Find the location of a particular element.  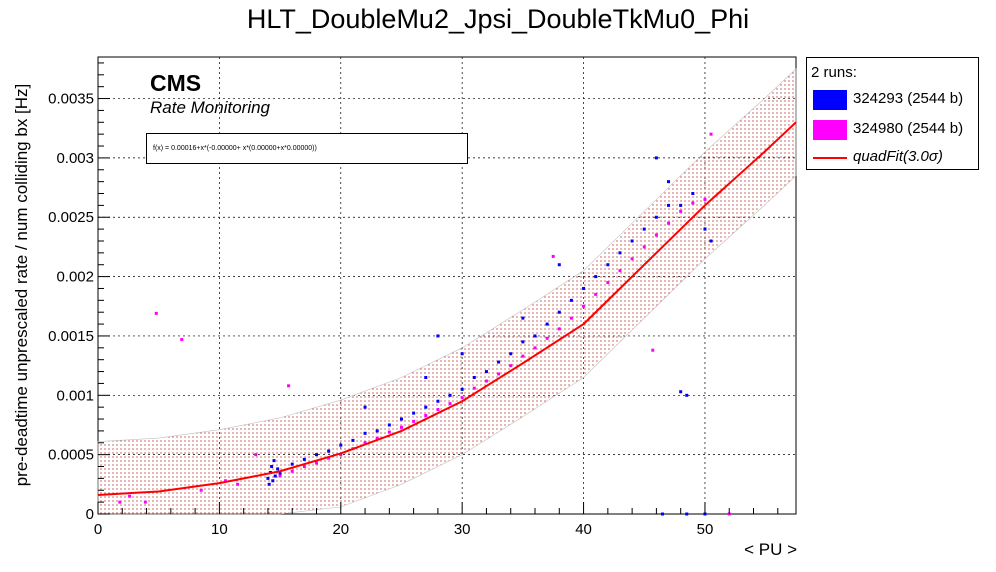

y-tick-label: 0.0035 is located at coordinates (71, 99).